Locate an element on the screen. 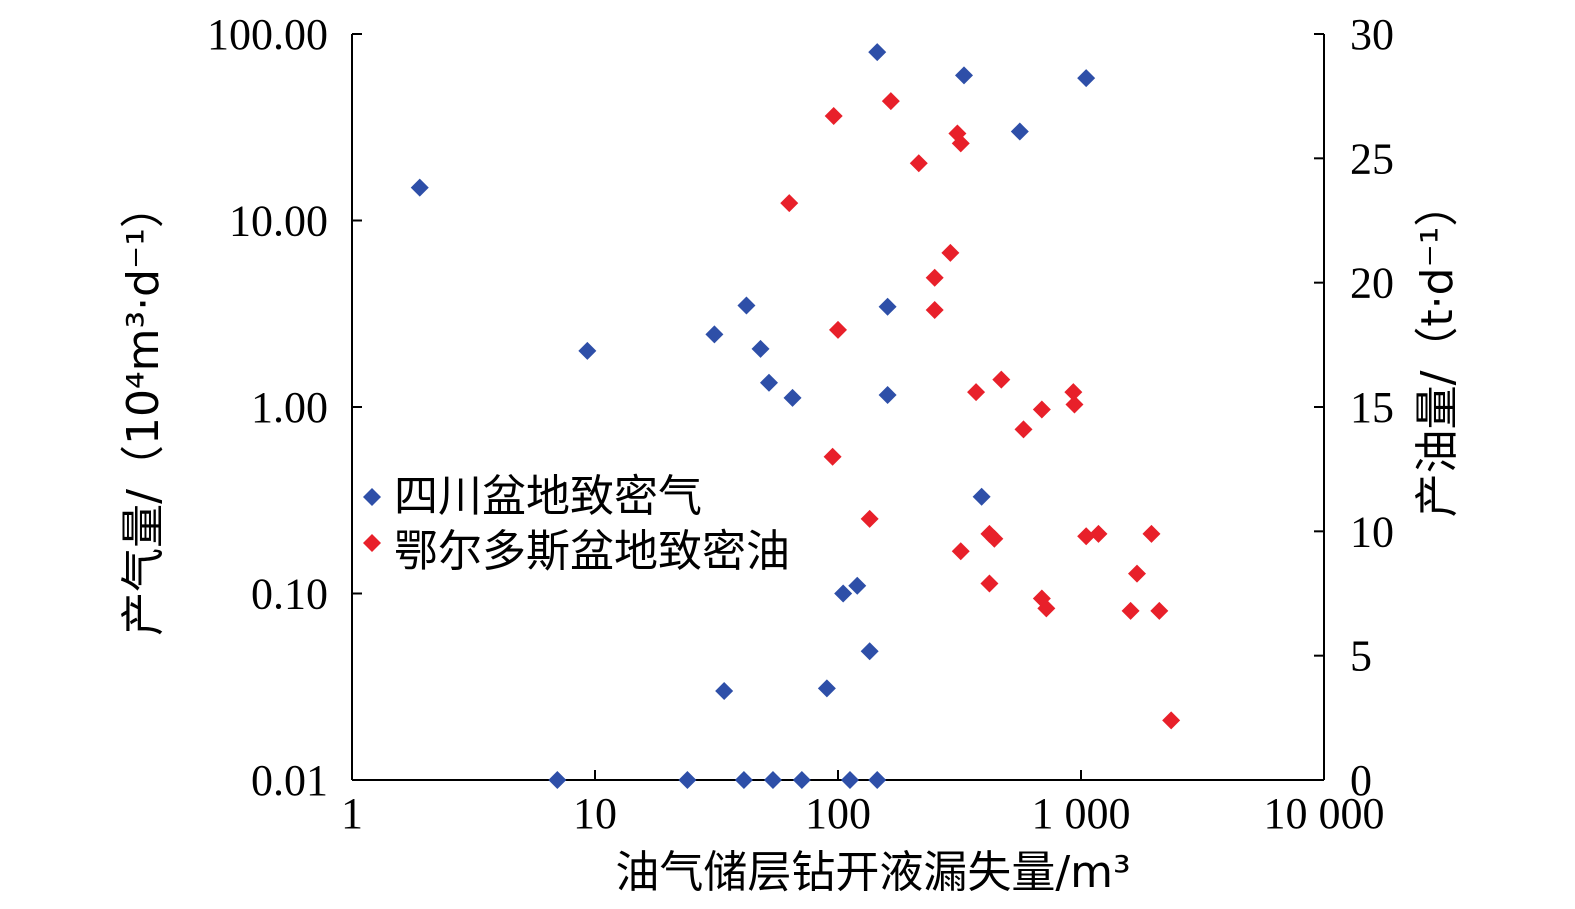 This screenshot has width=1575, height=909. right-y-tick-label: 5 is located at coordinates (1361, 656).